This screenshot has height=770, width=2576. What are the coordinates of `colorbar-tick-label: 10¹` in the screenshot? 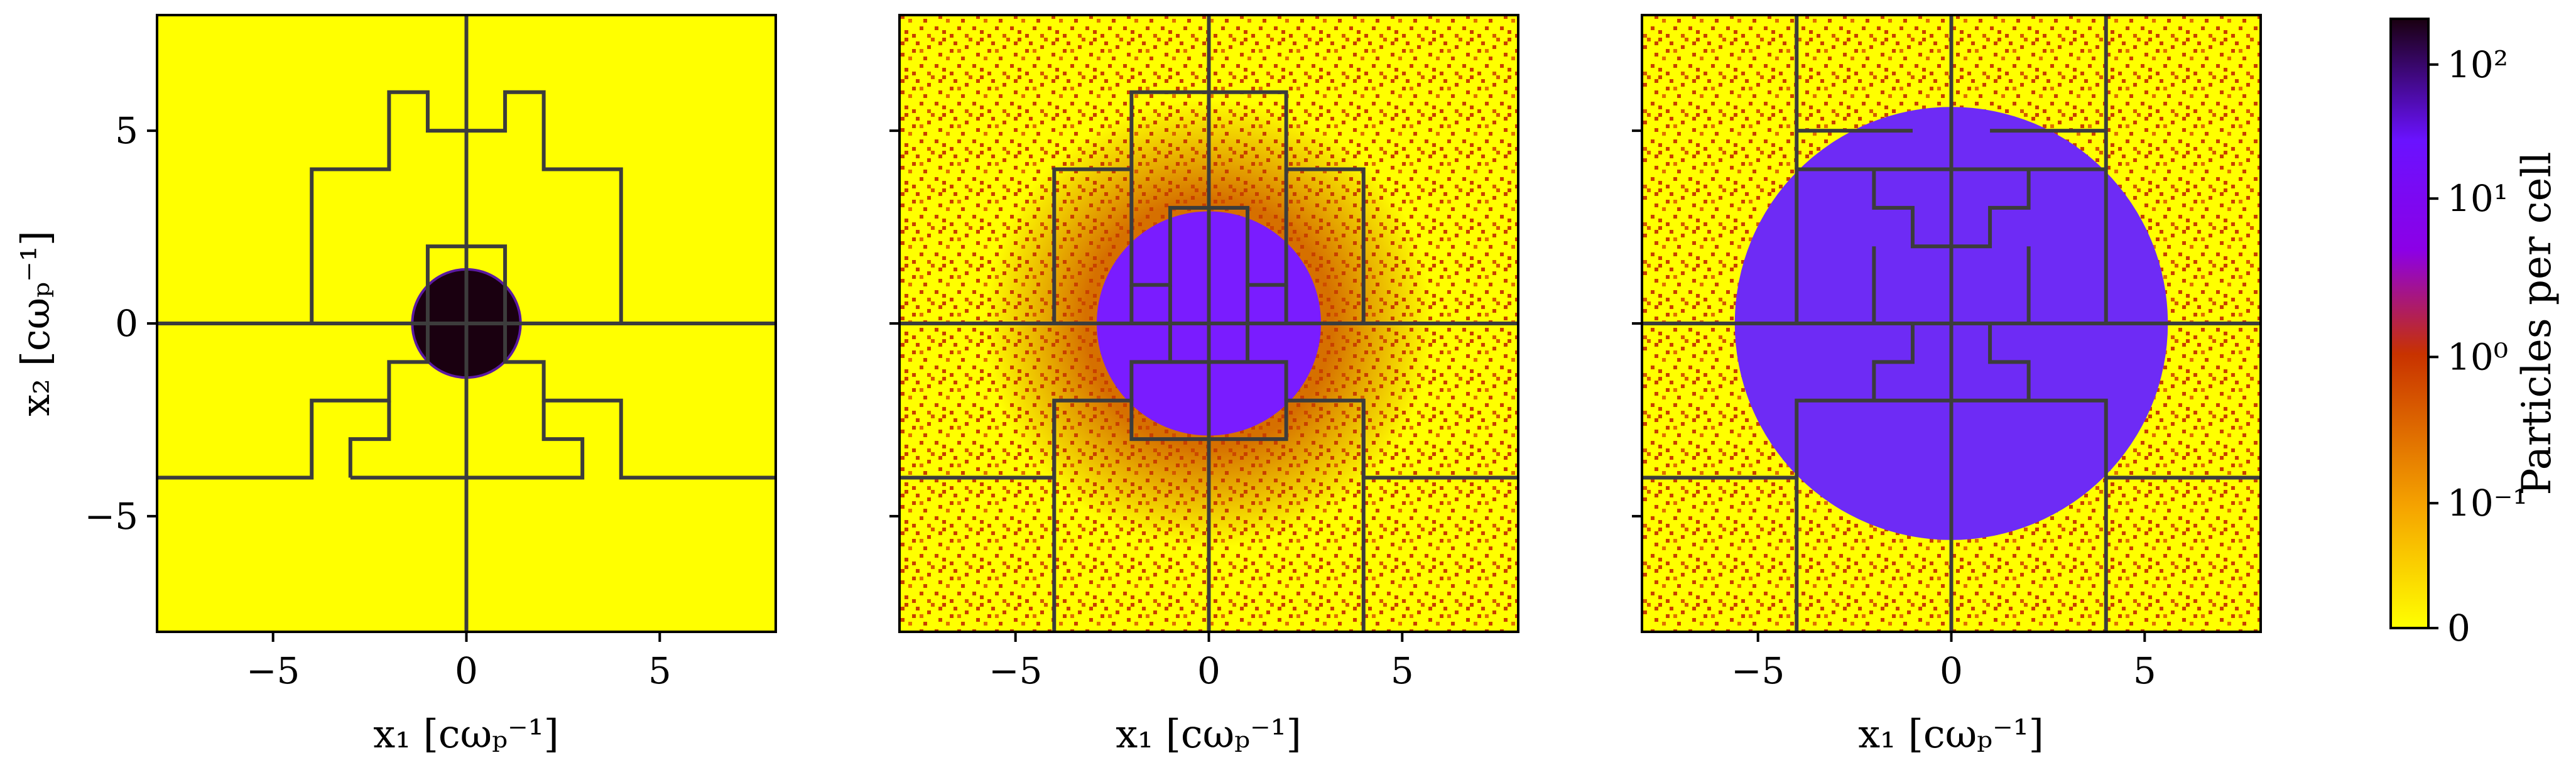 It's located at (2477, 198).